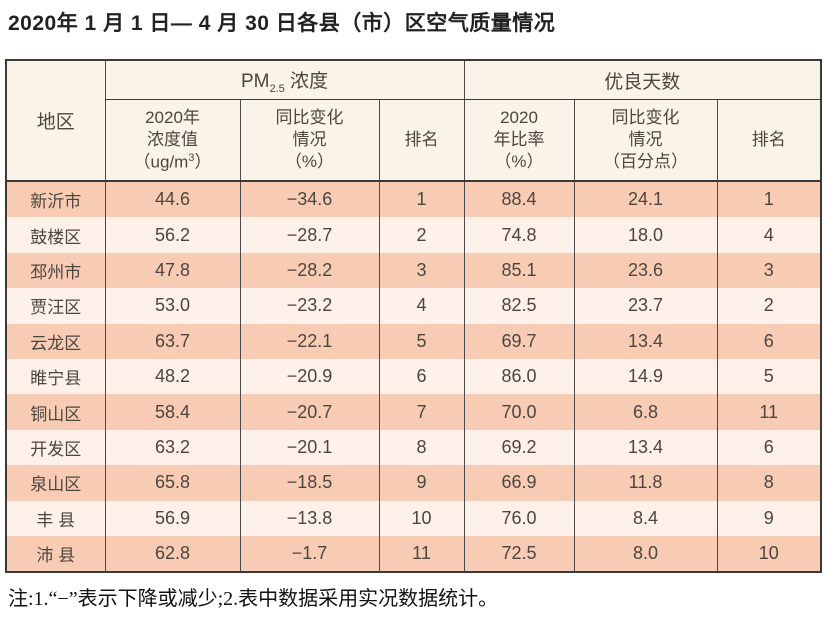 Image resolution: width=825 pixels, height=620 pixels. I want to click on cell-ratio: 74.8, so click(519, 235).